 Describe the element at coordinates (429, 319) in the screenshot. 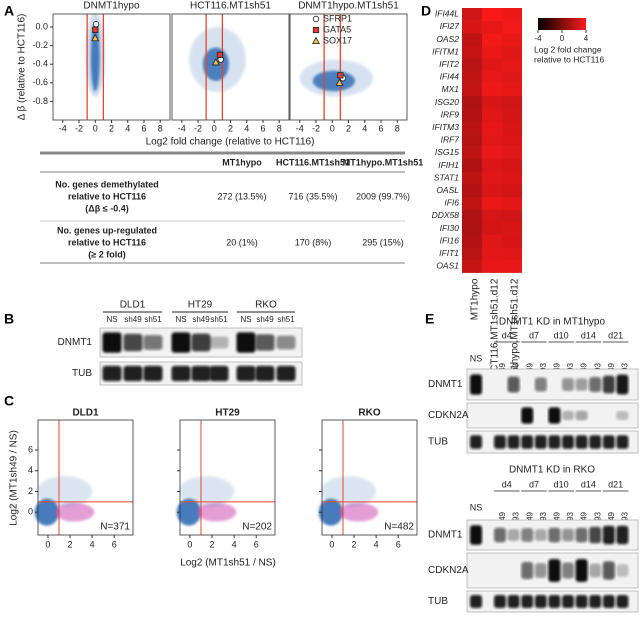

I see `panel-label: E` at that location.